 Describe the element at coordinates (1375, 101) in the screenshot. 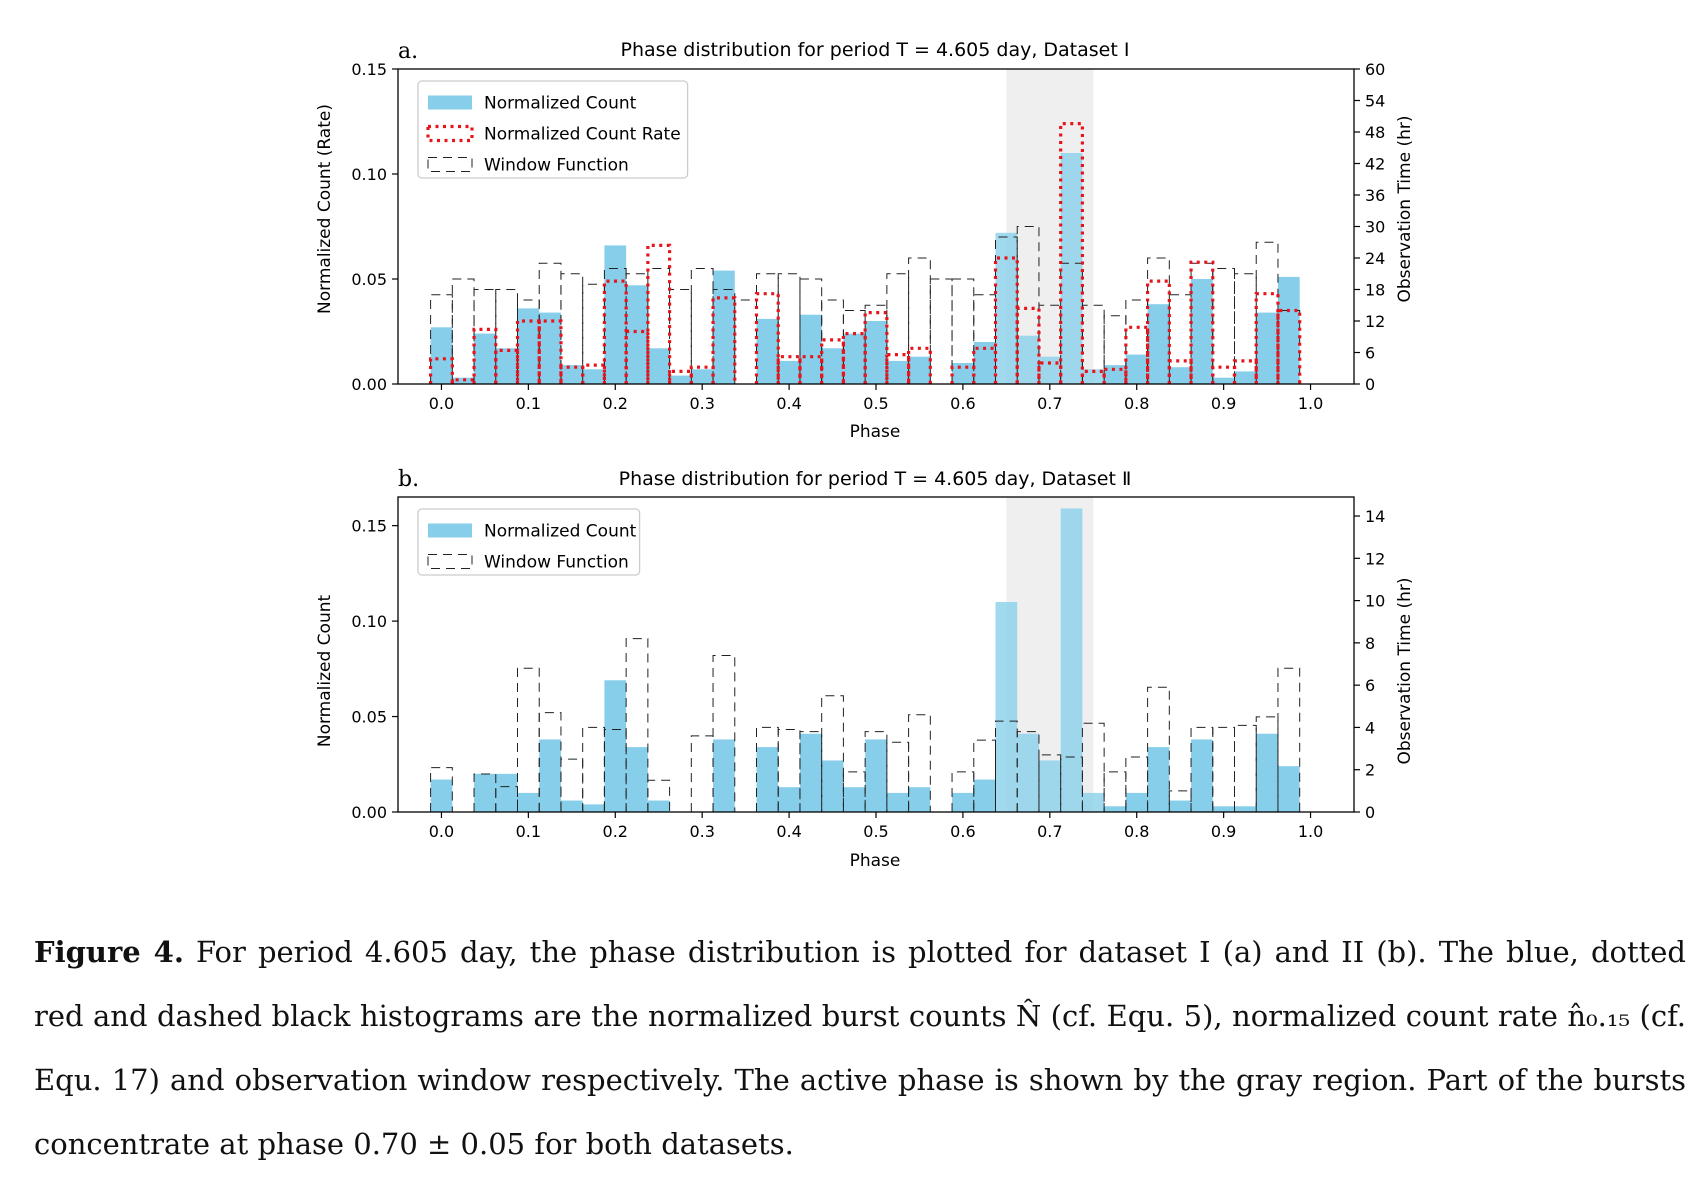

I see `panel-a-y-right-tick-label: 54` at that location.